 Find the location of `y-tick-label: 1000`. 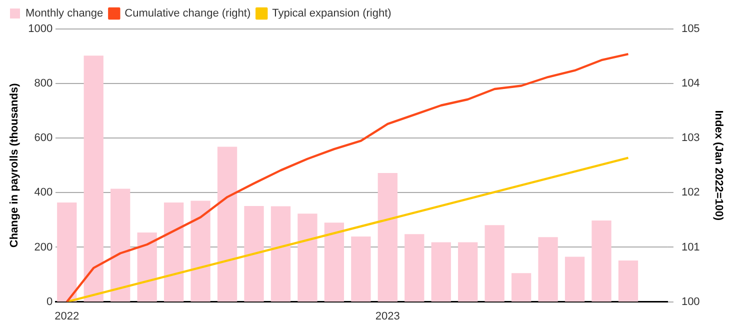

y-tick-label: 1000 is located at coordinates (40, 29).